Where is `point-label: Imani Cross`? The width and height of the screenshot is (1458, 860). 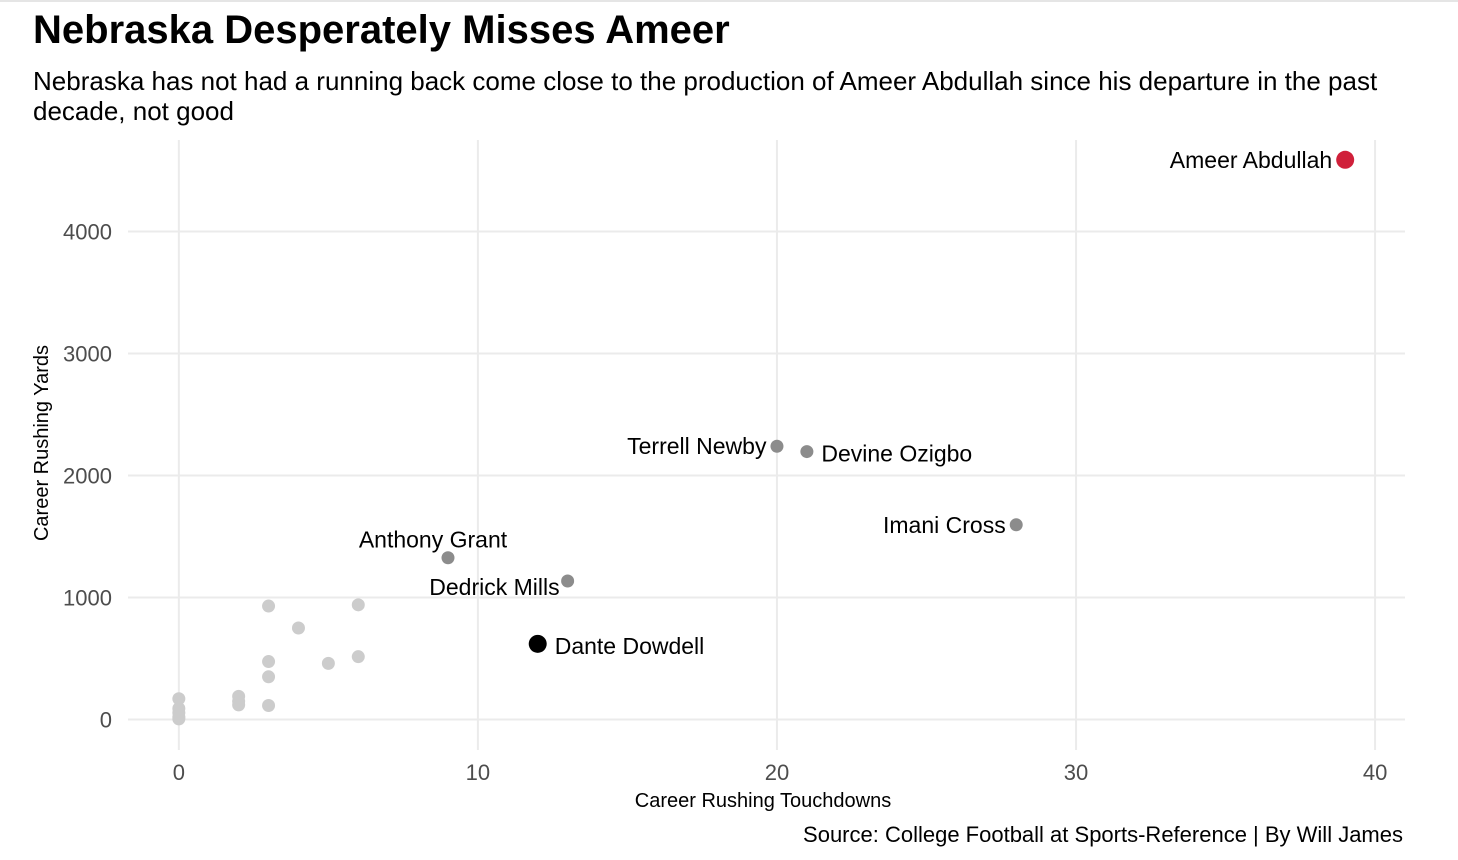
point-label: Imani Cross is located at coordinates (944, 525).